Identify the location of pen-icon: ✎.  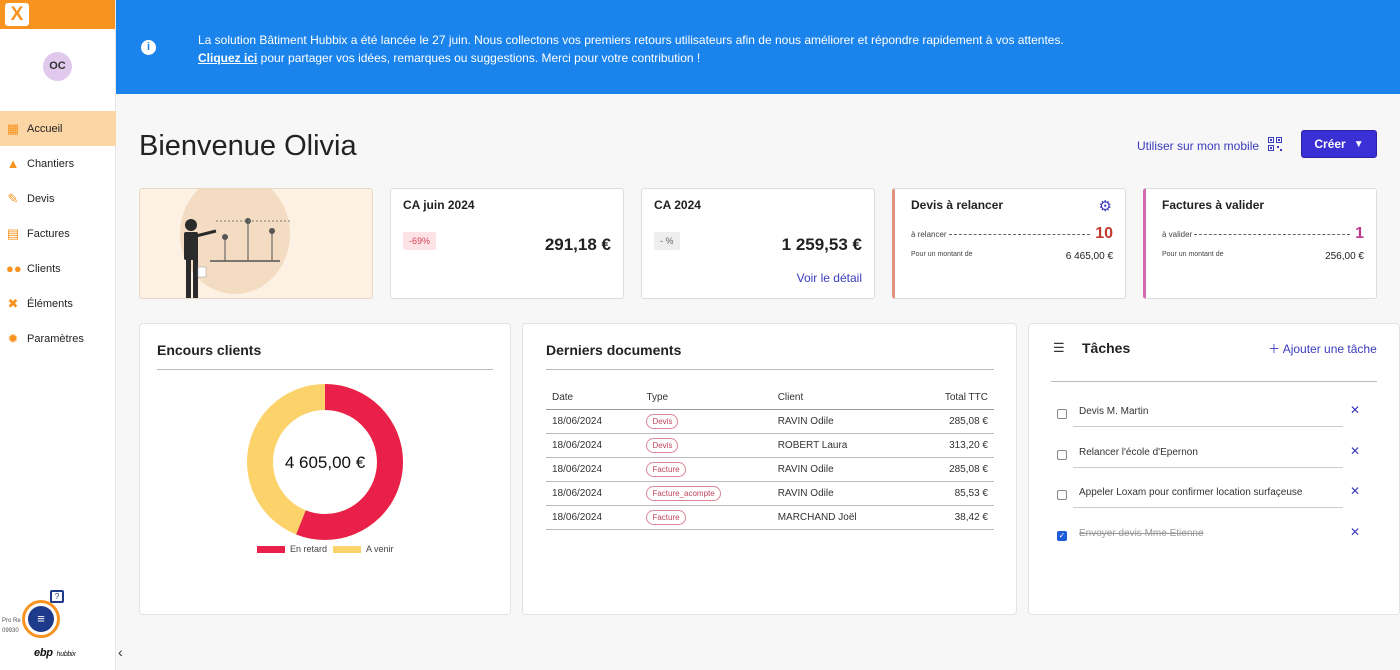
(13, 198).